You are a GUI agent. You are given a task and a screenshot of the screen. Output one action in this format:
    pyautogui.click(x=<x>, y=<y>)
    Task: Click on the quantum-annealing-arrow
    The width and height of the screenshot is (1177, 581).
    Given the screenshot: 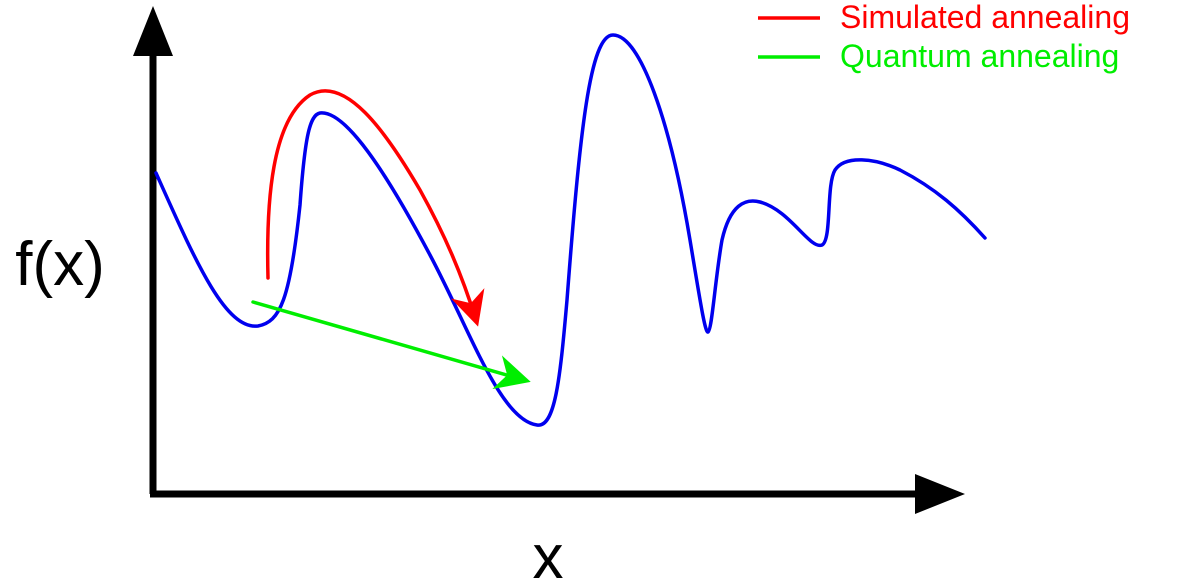 What is the action you would take?
    pyautogui.click(x=391, y=345)
    